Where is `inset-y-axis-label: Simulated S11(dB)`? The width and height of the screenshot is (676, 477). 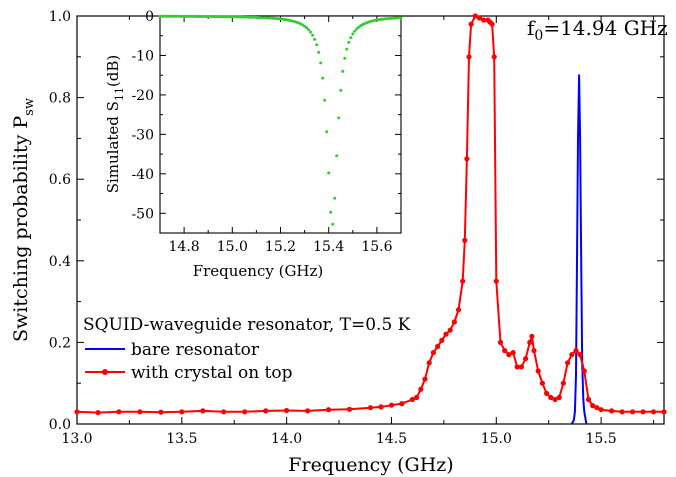
inset-y-axis-label: Simulated S11(dB) is located at coordinates (115, 124).